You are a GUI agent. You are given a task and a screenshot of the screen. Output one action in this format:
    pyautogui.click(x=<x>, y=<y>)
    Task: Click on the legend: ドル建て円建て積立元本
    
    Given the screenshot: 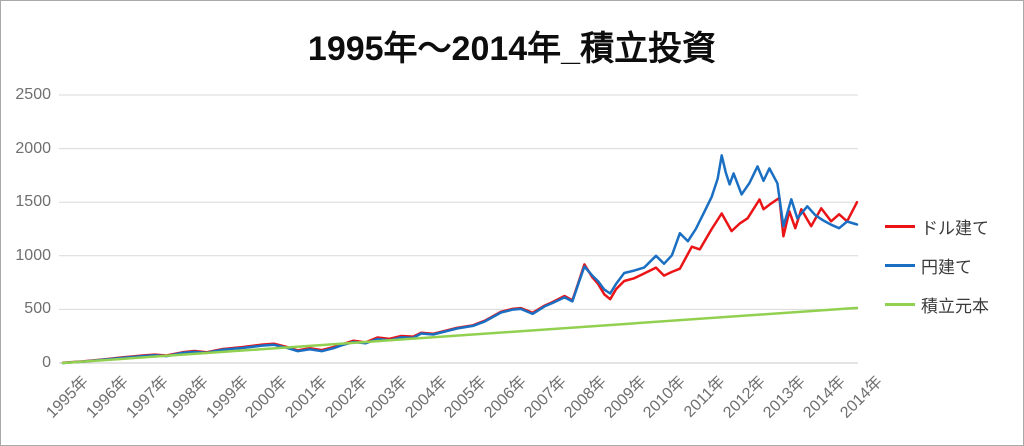 What is the action you would take?
    pyautogui.click(x=937, y=265)
    